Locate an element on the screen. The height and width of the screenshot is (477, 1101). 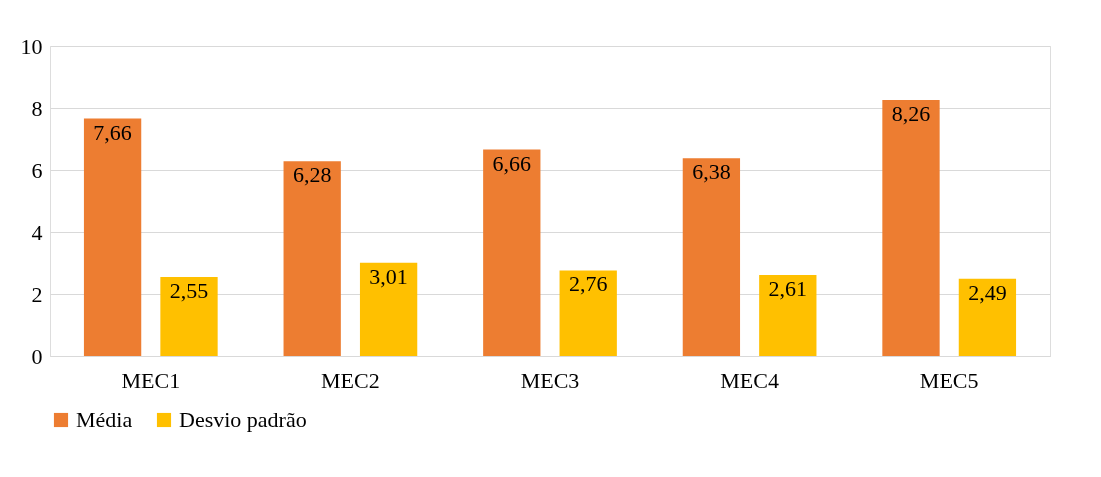
data-label: 3,01 is located at coordinates (388, 276).